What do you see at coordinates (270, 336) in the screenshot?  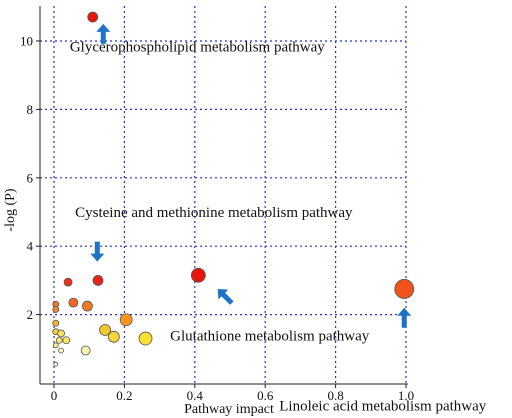 I see `annotation-label: Glutathione metabolism pathway` at bounding box center [270, 336].